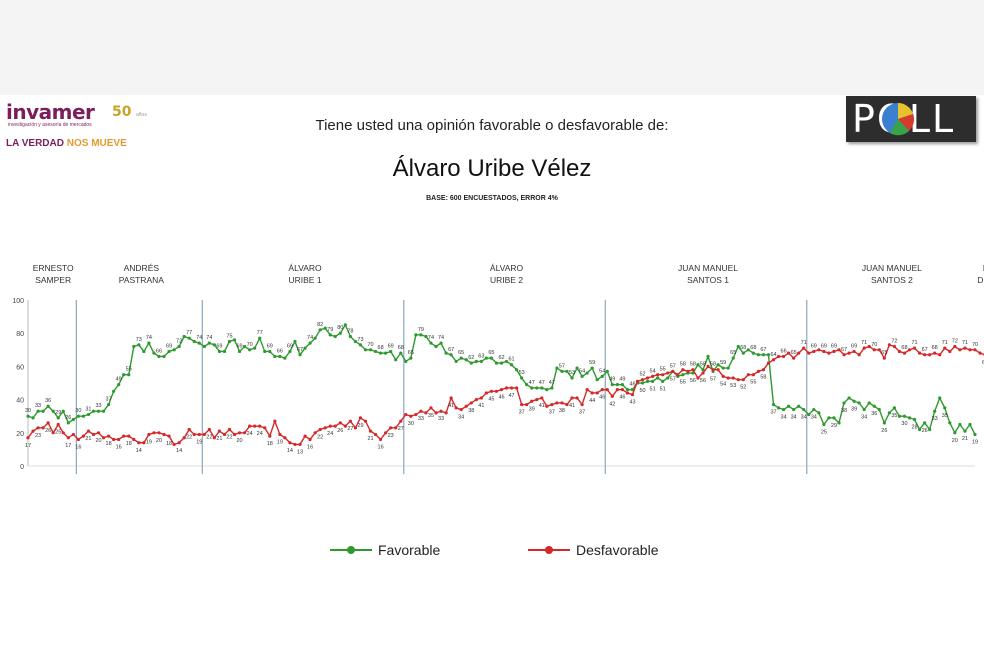  Describe the element at coordinates (20, 334) in the screenshot. I see `y-tick-label: 80` at that location.